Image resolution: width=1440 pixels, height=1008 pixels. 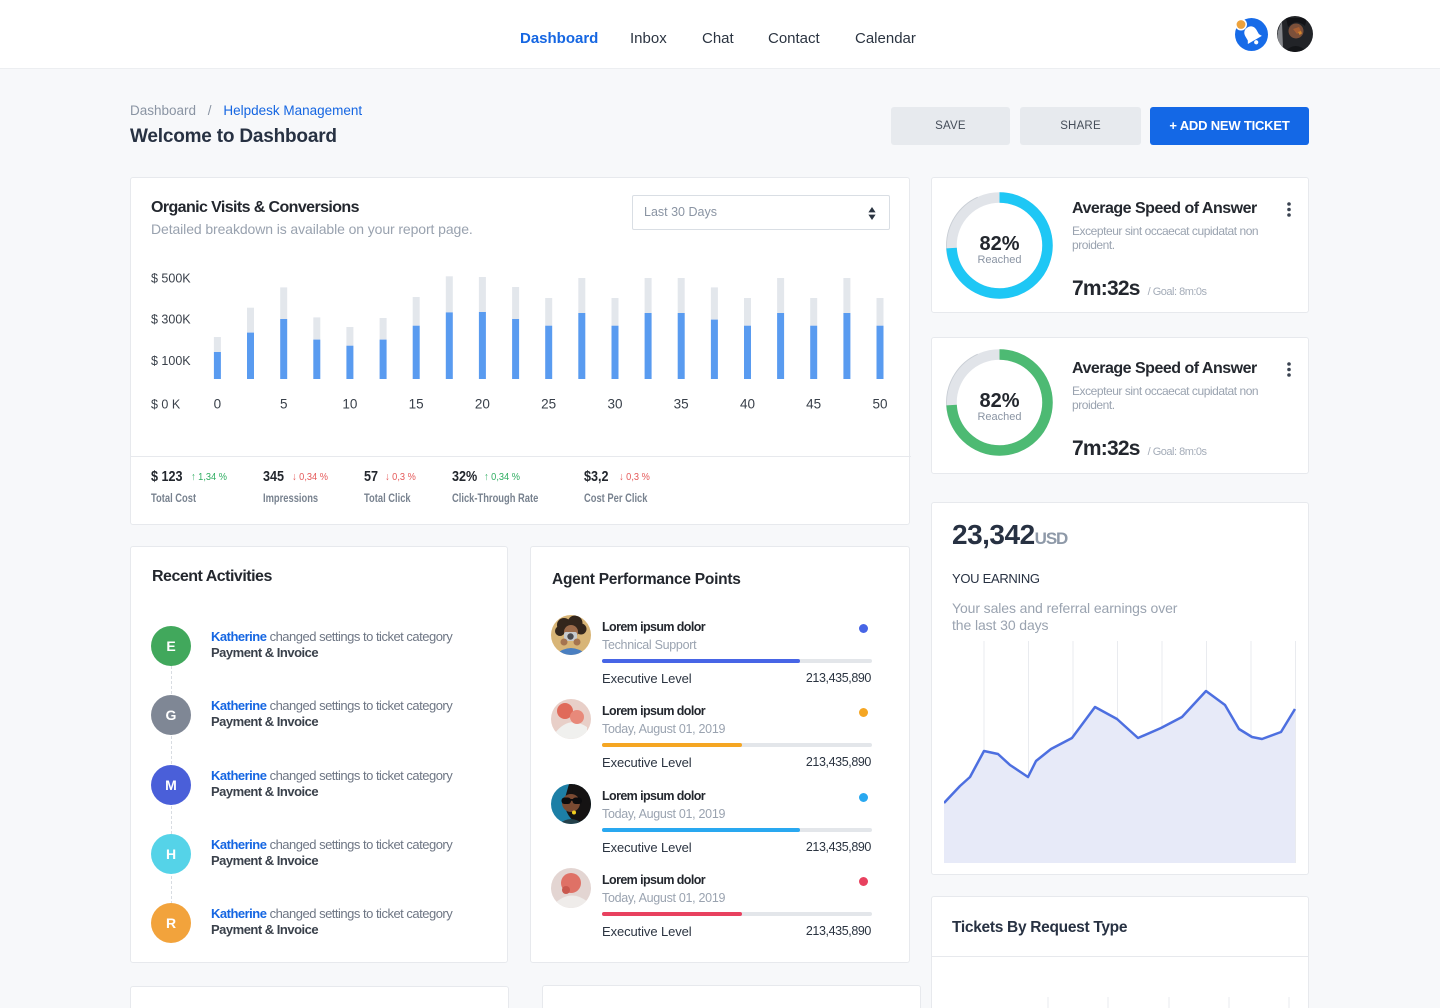 I want to click on svg-text: $ 100K, so click(x=171, y=361).